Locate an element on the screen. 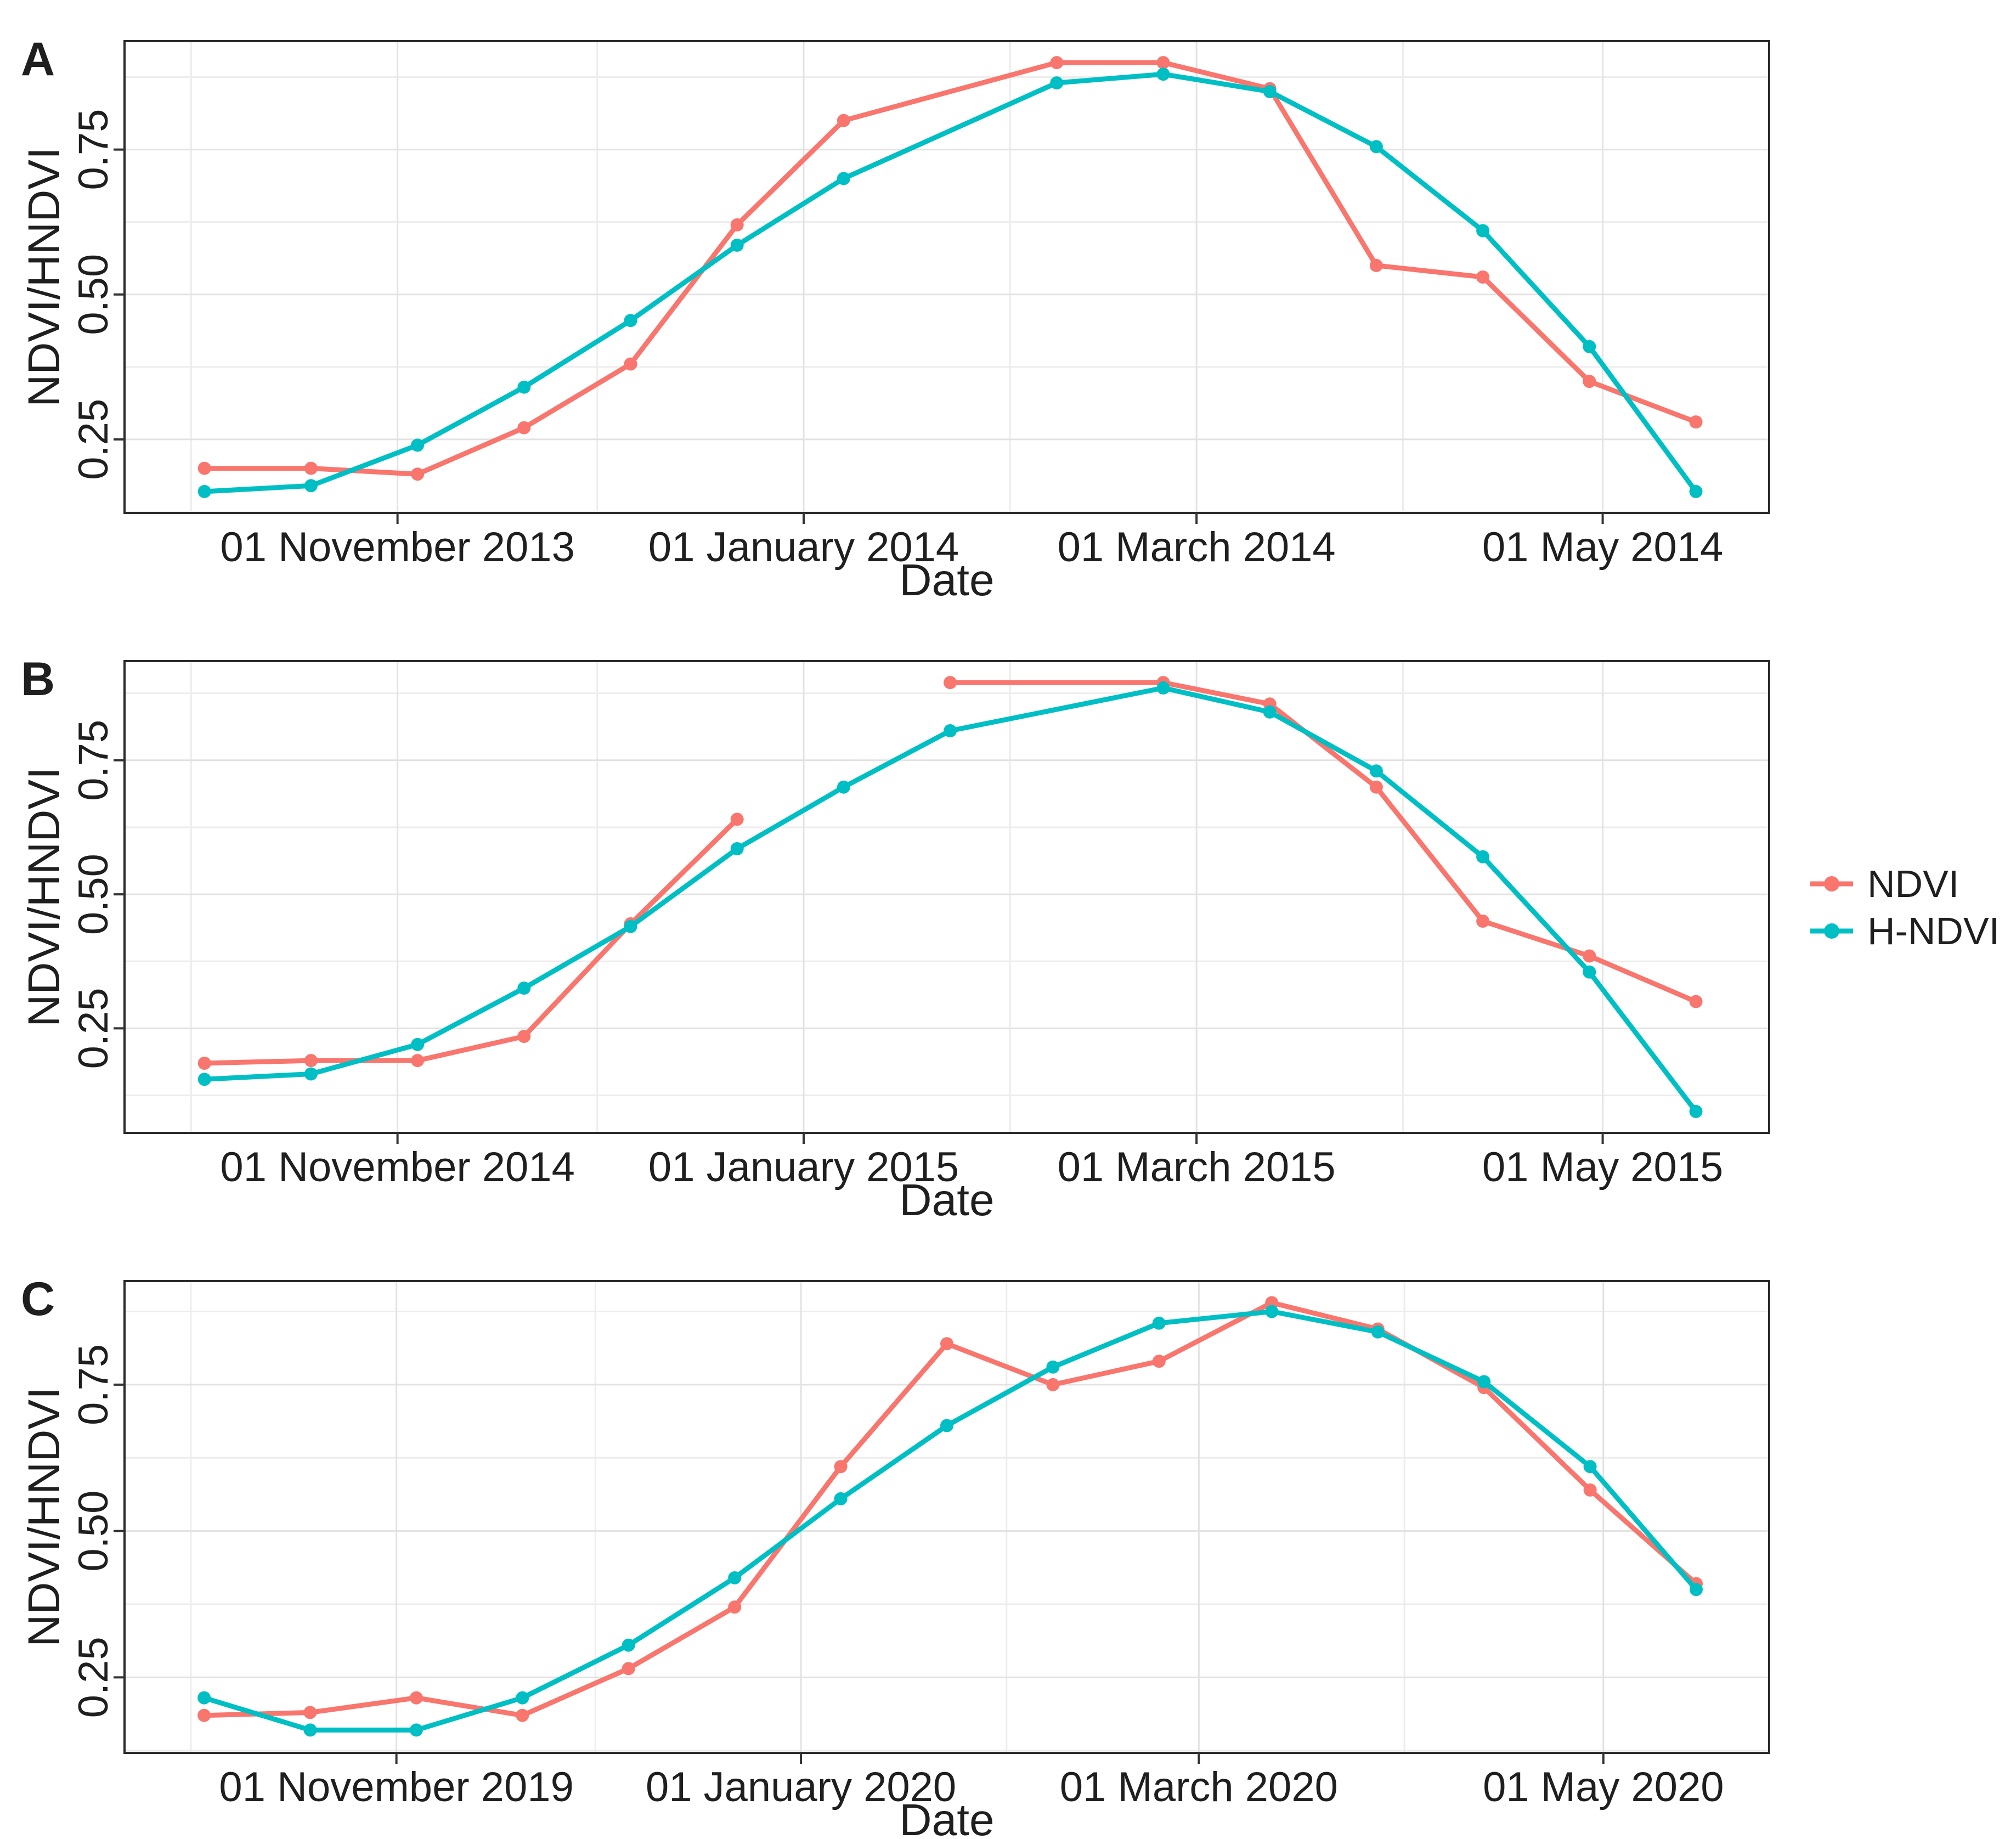 The image size is (2016, 1839). x-tick-label: 01 January 2020 is located at coordinates (801, 1787).